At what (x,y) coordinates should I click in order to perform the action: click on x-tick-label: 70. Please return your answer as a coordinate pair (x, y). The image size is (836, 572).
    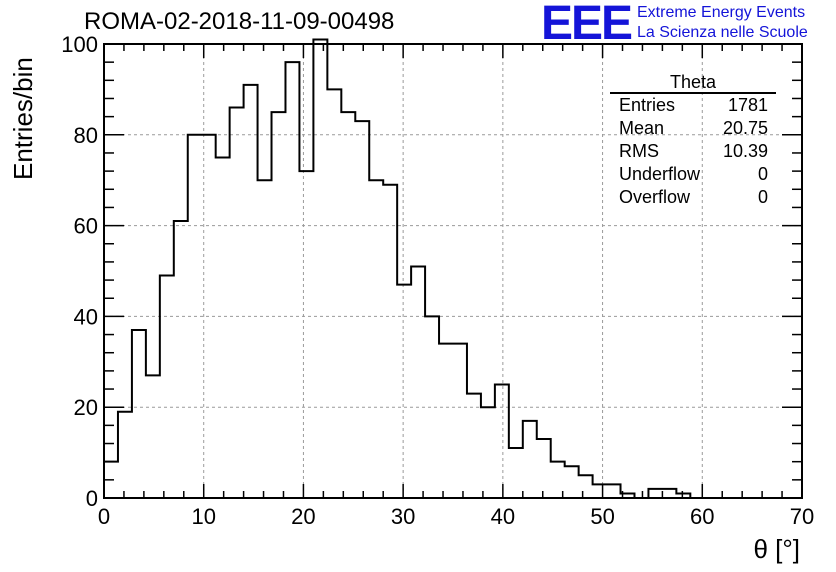
    Looking at the image, I should click on (802, 516).